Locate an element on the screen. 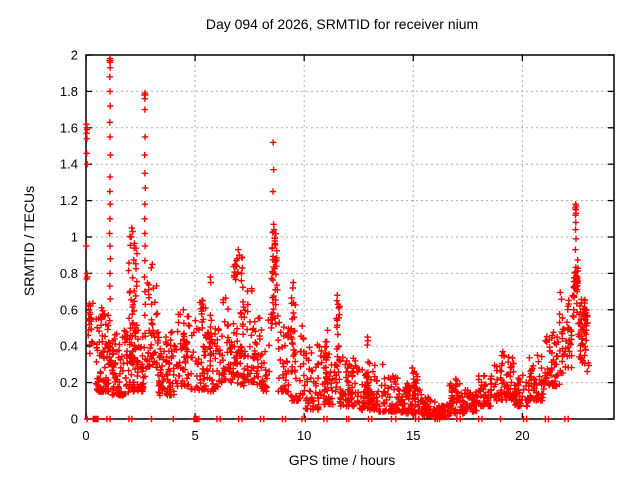  y-tick-label: 0 is located at coordinates (74, 419).